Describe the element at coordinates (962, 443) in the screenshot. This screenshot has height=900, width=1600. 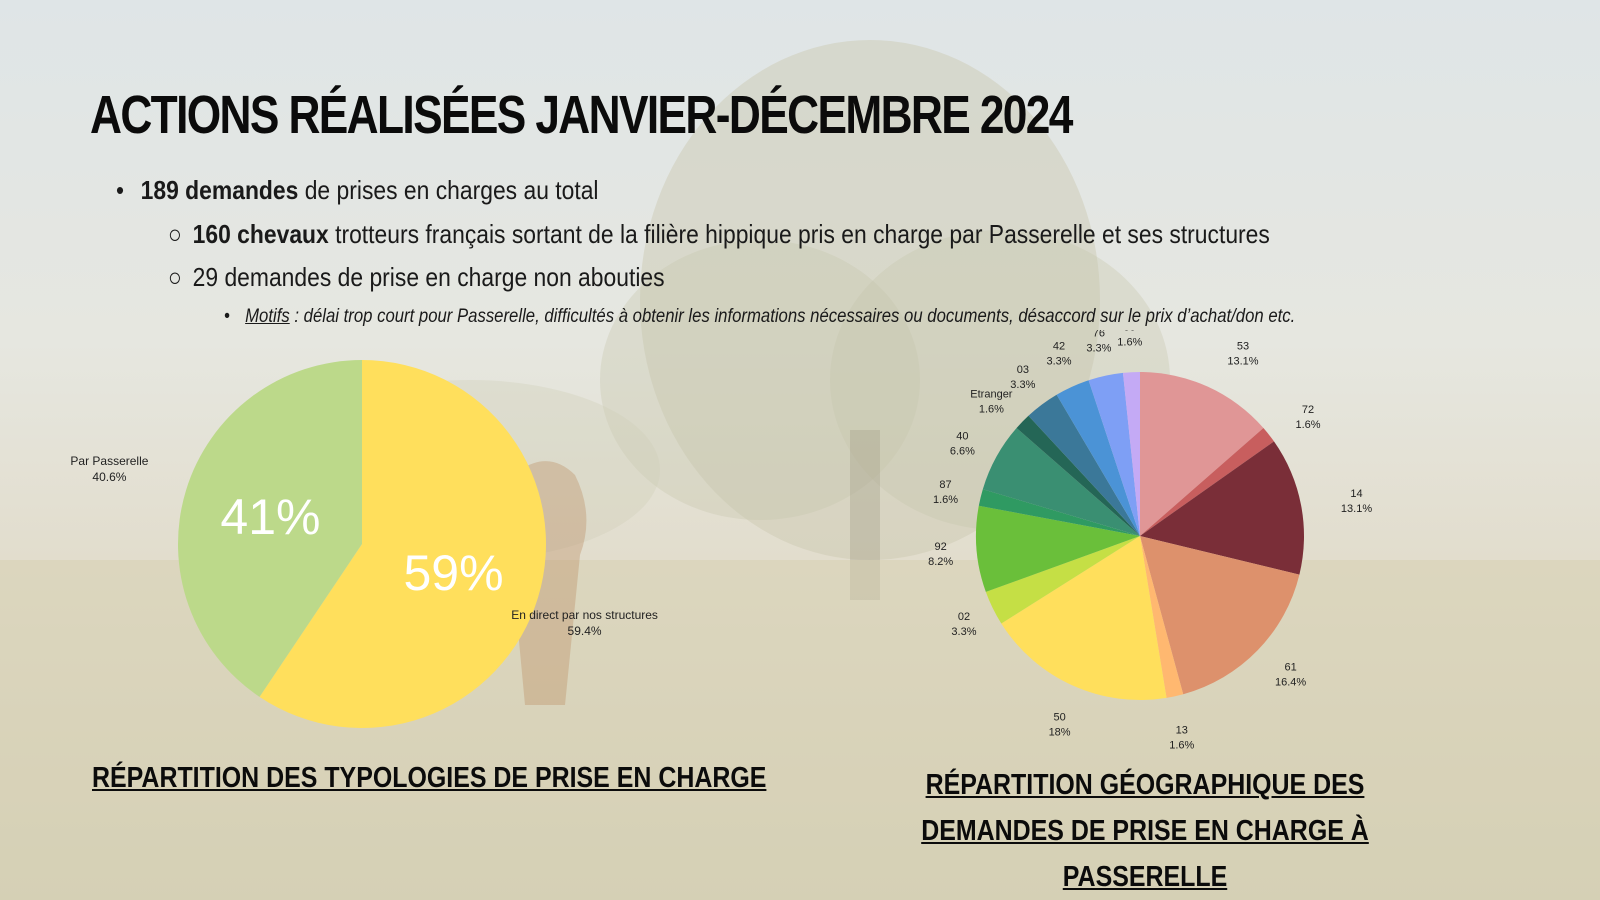
I see `pie-label-40: 40 6.6%` at that location.